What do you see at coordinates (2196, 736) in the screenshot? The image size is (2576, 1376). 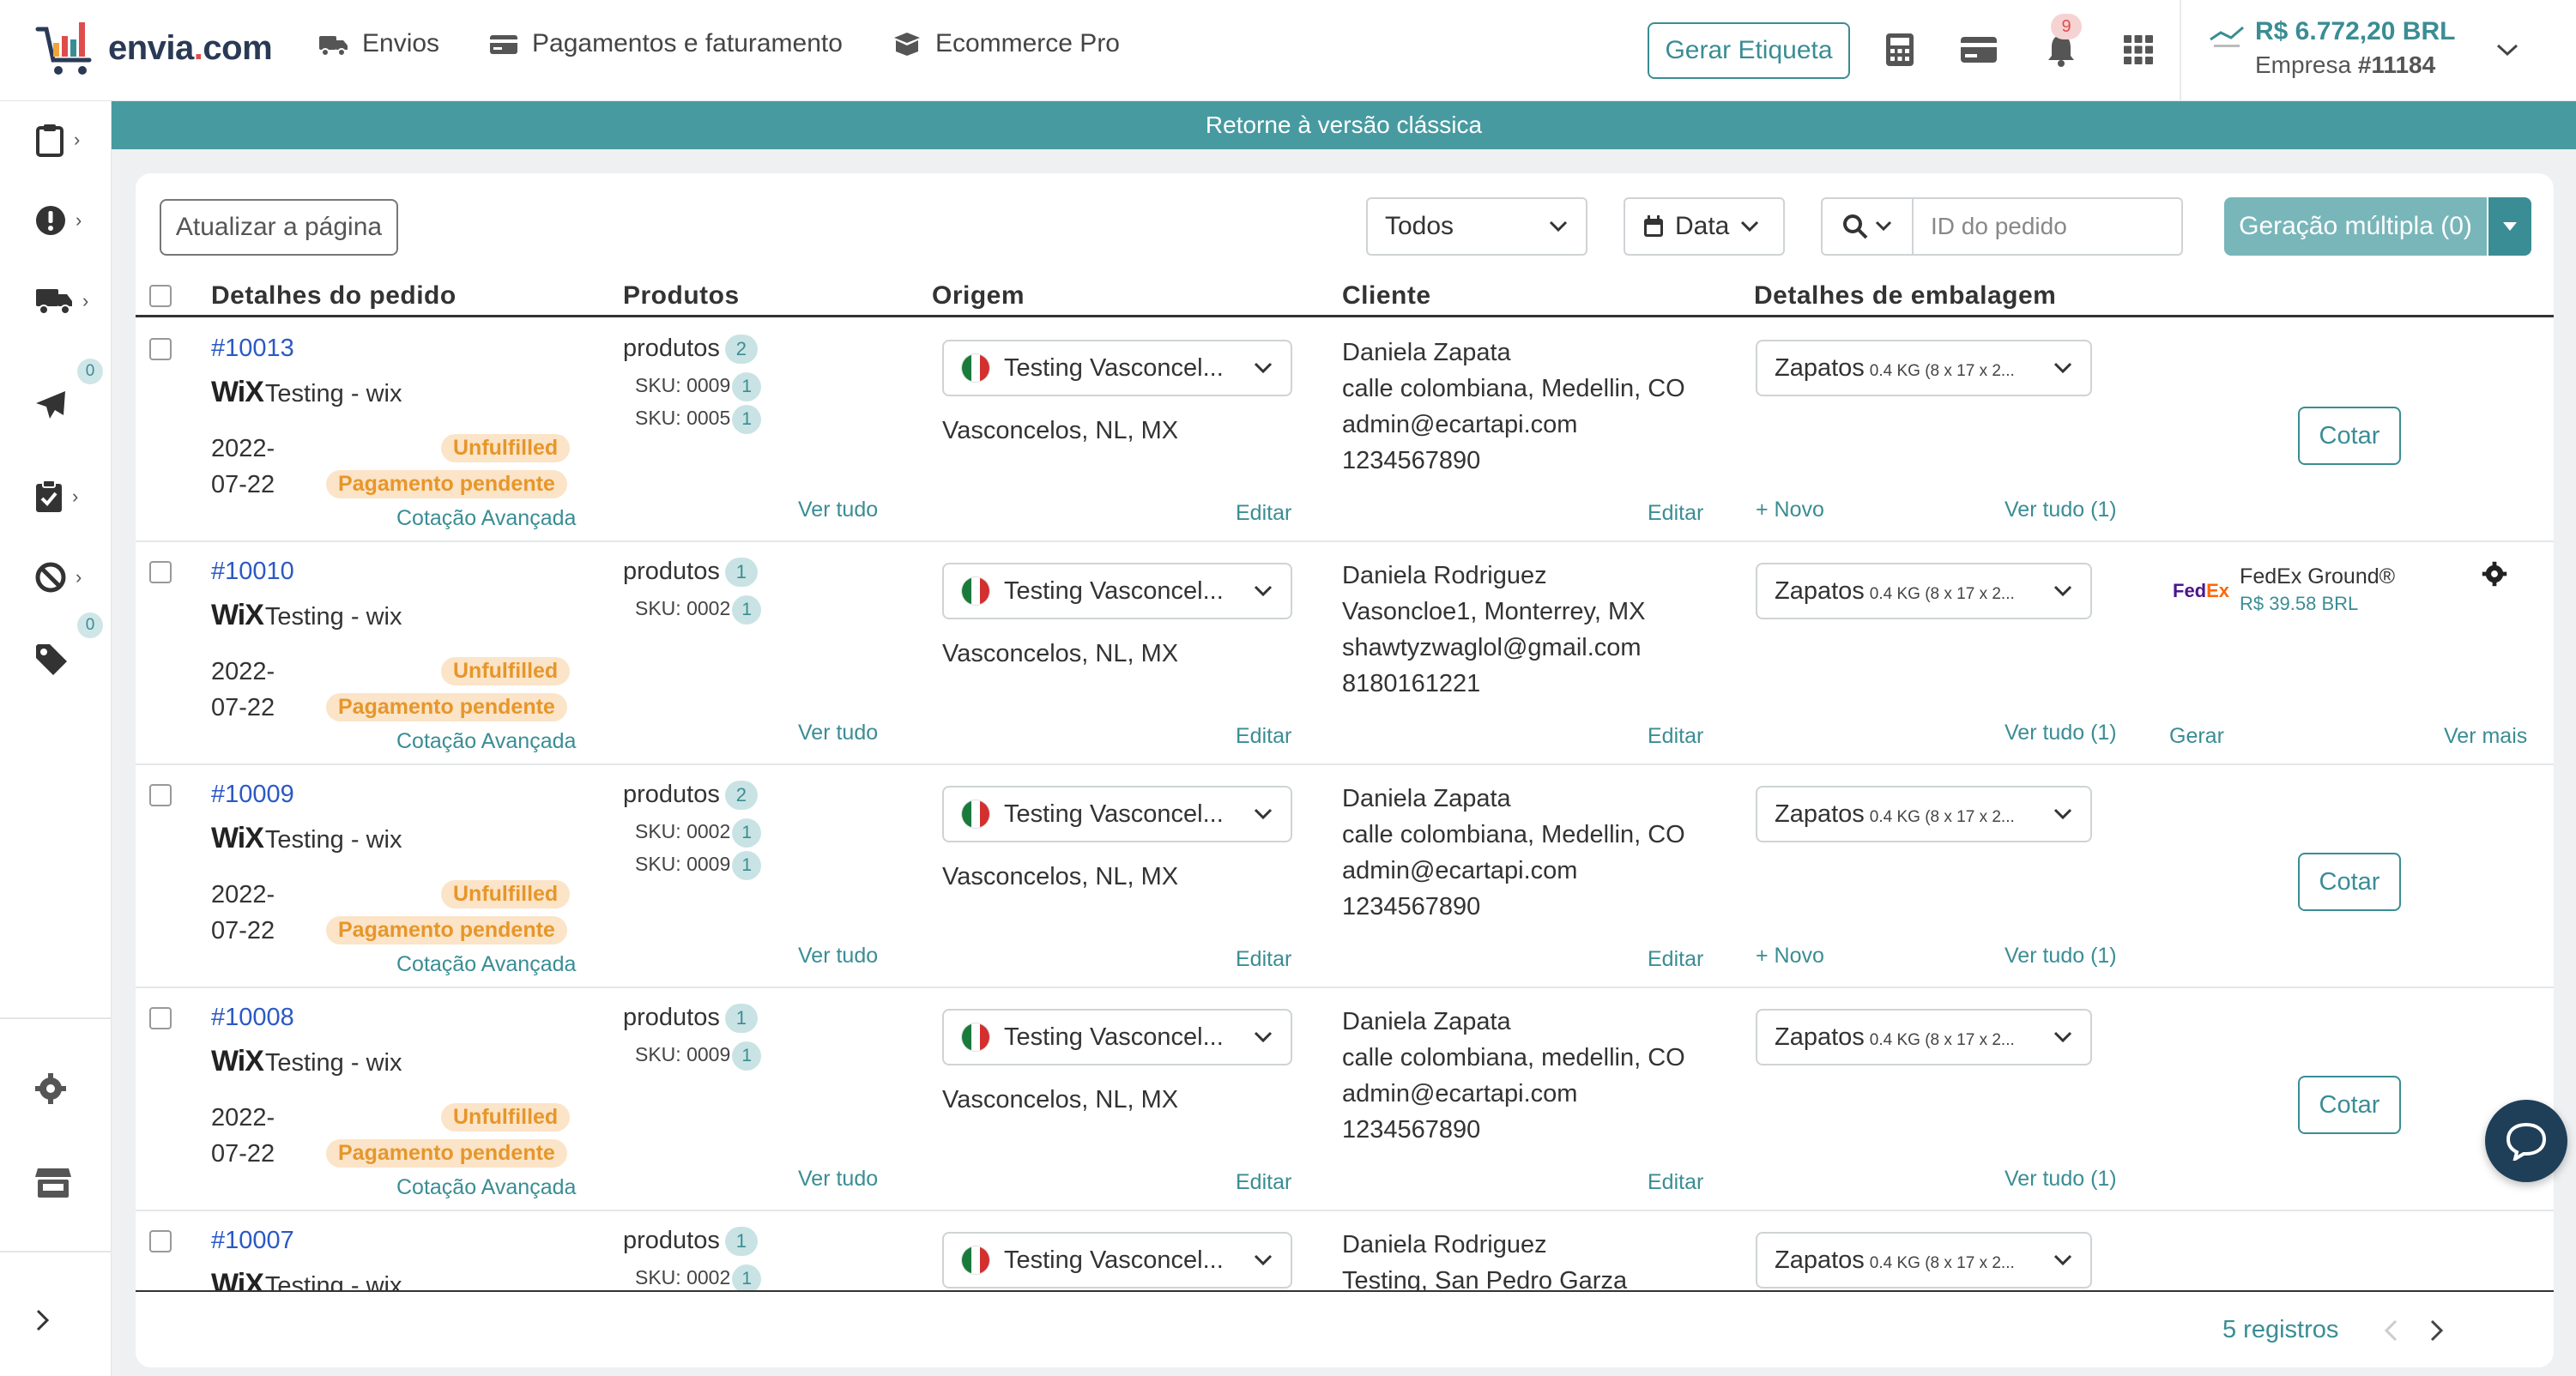 I see `generate-link: Gerar` at bounding box center [2196, 736].